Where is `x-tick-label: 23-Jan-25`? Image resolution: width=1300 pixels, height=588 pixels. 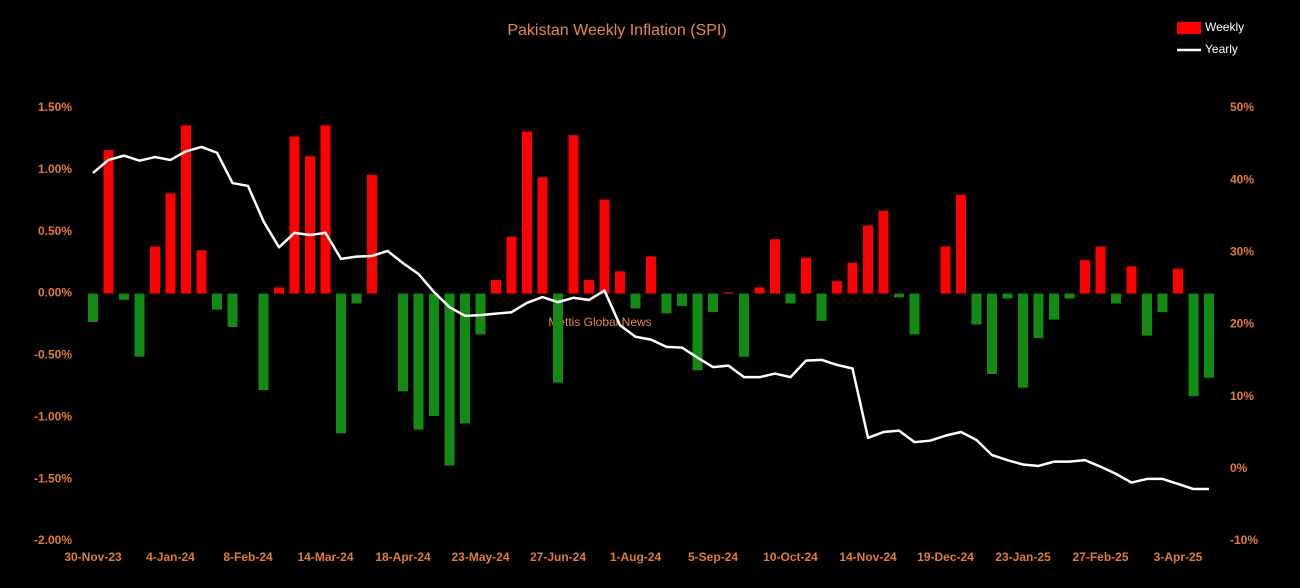
x-tick-label: 23-Jan-25 is located at coordinates (1023, 557).